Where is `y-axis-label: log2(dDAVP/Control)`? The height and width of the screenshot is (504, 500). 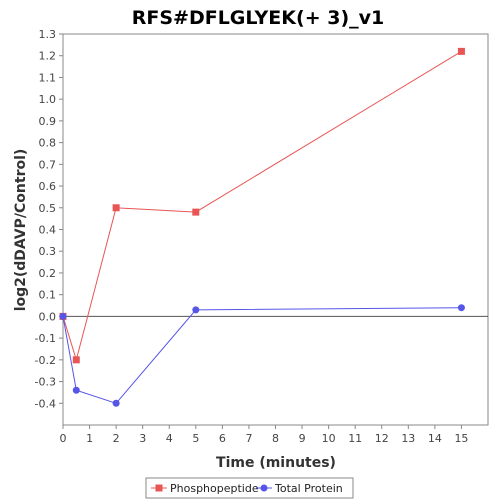 y-axis-label: log2(dDAVP/Control) is located at coordinates (21, 230).